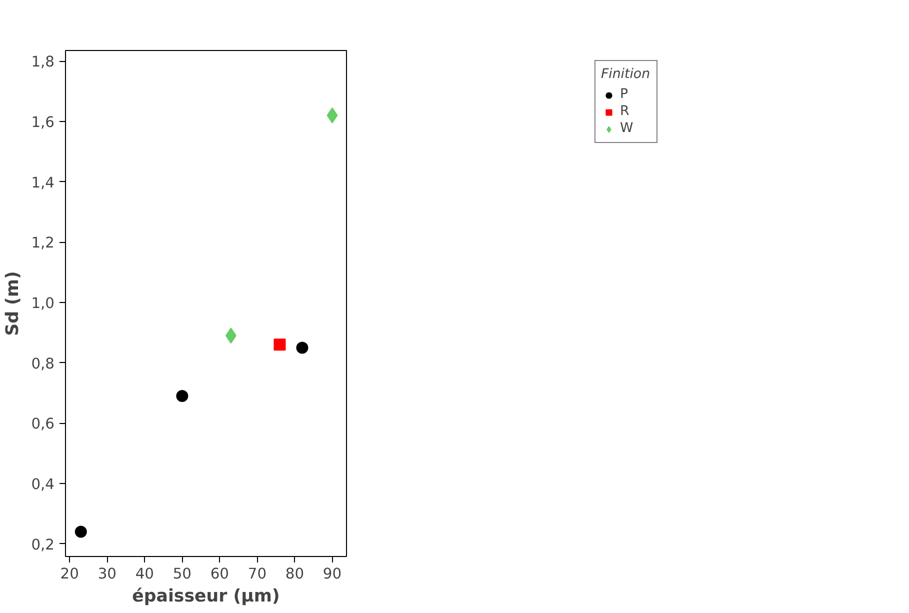 The height and width of the screenshot is (613, 909). I want to click on legend-label: W, so click(627, 128).